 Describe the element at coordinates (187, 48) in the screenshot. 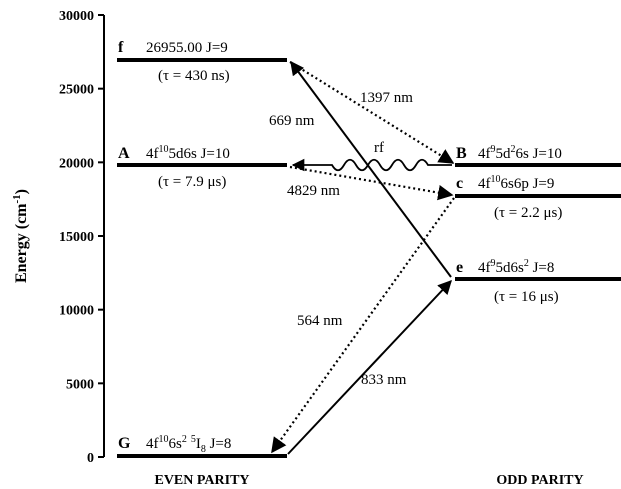

I see `level-f-config: 26955.00 J=9` at that location.